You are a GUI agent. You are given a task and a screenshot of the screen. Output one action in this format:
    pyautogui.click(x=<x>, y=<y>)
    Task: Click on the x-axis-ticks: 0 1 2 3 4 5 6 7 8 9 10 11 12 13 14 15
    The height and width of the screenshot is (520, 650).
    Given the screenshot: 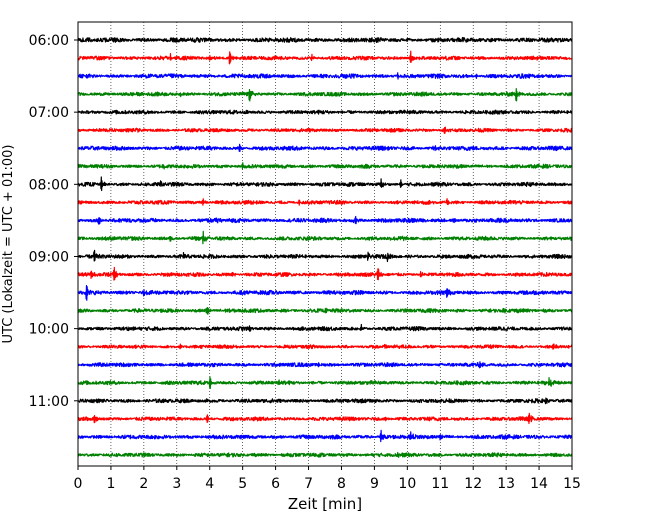 What is the action you would take?
    pyautogui.click(x=327, y=479)
    